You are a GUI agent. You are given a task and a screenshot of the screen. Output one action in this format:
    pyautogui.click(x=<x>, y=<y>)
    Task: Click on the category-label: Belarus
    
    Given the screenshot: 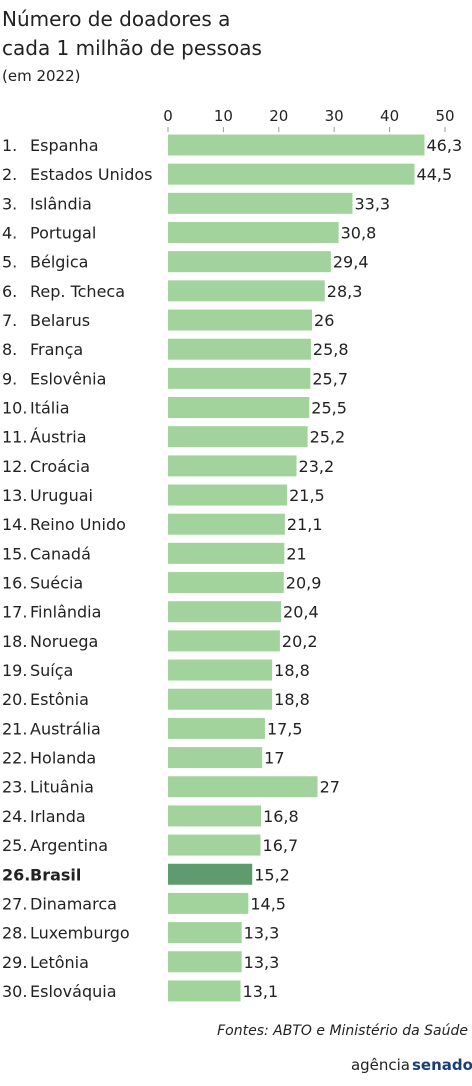 What is the action you would take?
    pyautogui.click(x=60, y=320)
    